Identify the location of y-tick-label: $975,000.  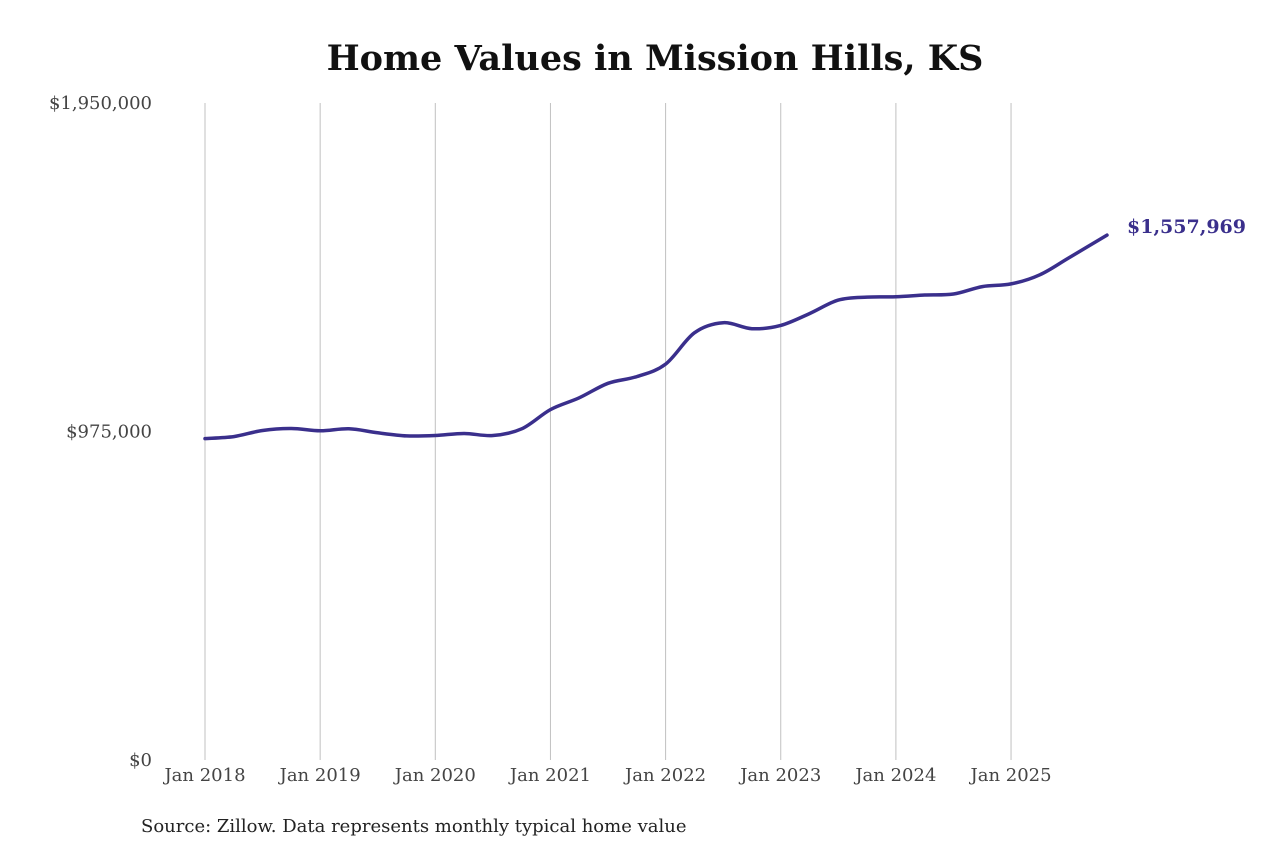
(109, 432).